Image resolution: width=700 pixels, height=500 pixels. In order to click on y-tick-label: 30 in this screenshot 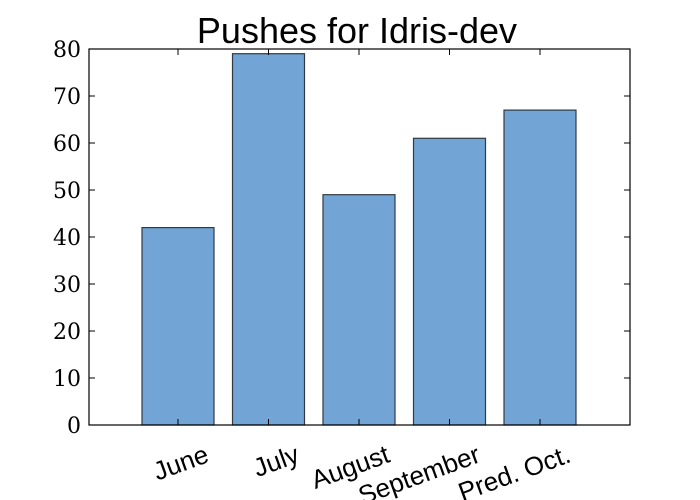, I will do `click(67, 285)`.